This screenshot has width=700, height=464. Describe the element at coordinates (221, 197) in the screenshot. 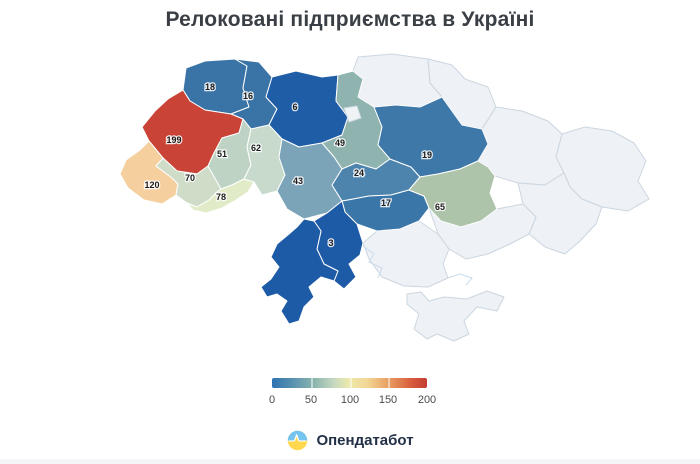

I see `label-chernivtsi: 78` at that location.